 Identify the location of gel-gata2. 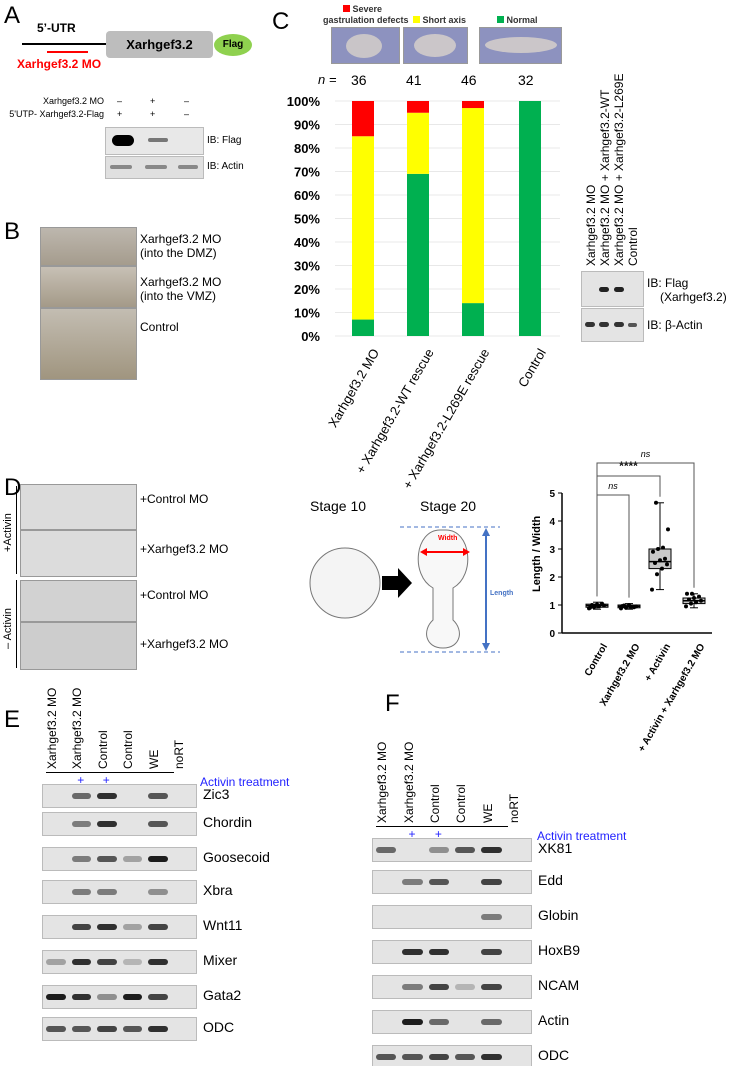
(119, 997).